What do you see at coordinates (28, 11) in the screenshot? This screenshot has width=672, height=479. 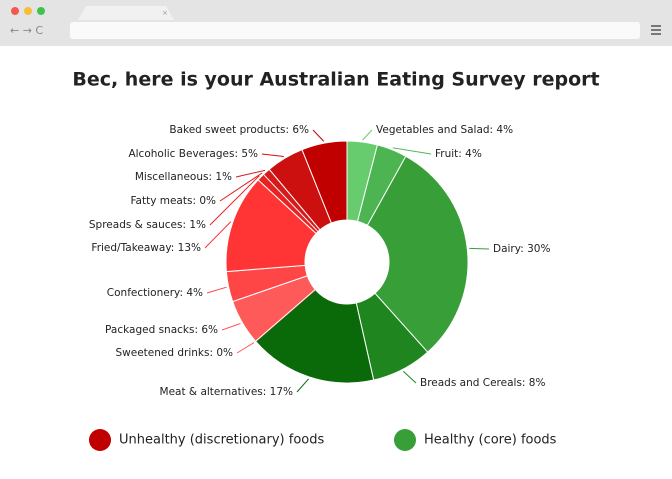 I see `minimize-dot` at bounding box center [28, 11].